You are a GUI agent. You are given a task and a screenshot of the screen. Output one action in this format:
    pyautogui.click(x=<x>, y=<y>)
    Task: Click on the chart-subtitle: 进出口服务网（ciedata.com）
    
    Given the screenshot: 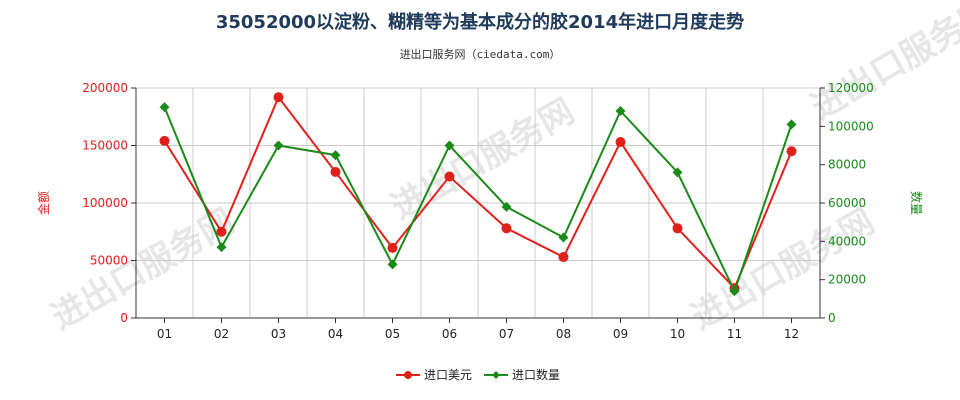 What is the action you would take?
    pyautogui.click(x=480, y=54)
    